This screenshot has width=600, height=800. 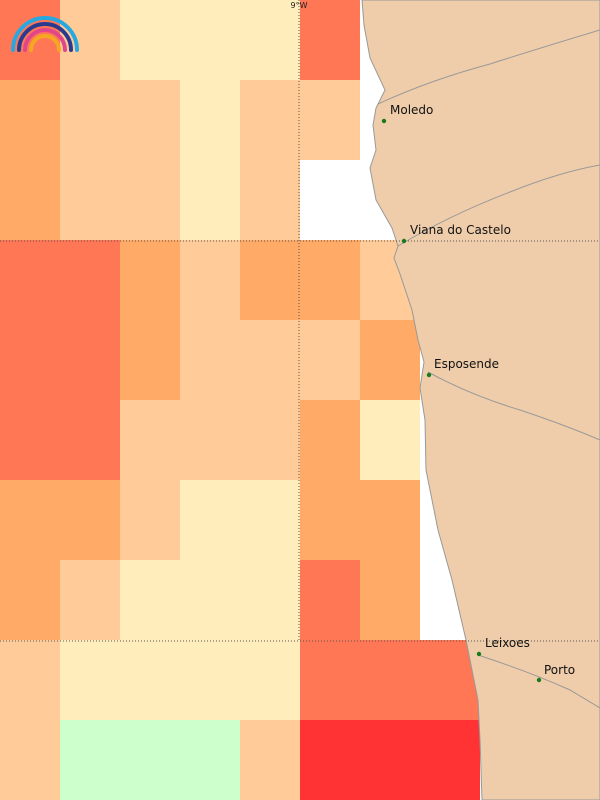 What do you see at coordinates (507, 643) in the screenshot?
I see `city-label: Leixoes` at bounding box center [507, 643].